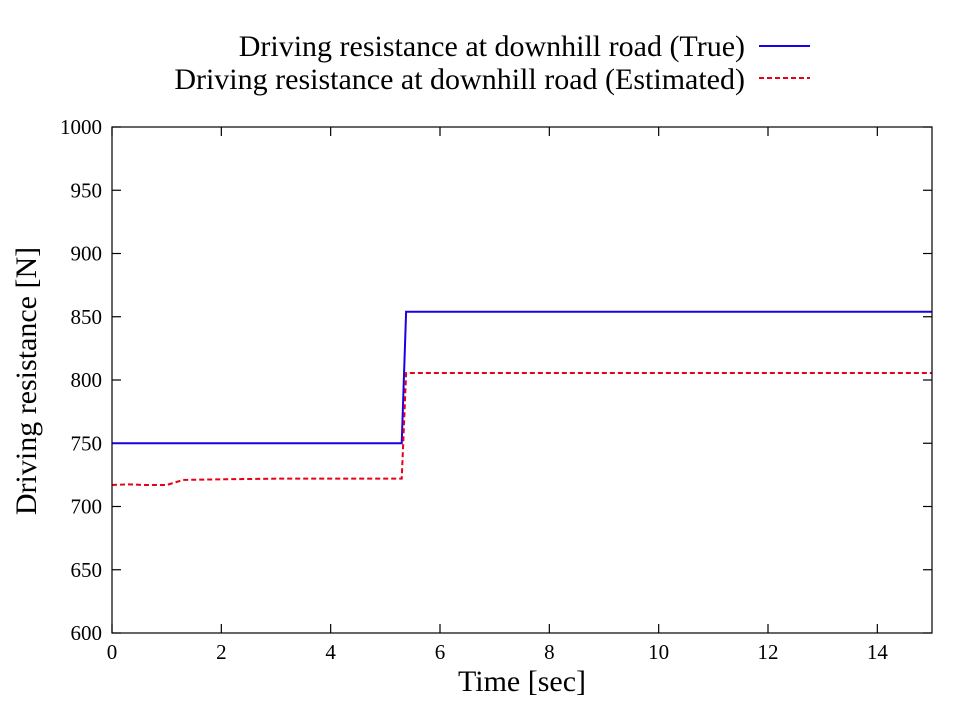 Image resolution: width=976 pixels, height=705 pixels. What do you see at coordinates (330, 652) in the screenshot?
I see `x-tick-label: 4` at bounding box center [330, 652].